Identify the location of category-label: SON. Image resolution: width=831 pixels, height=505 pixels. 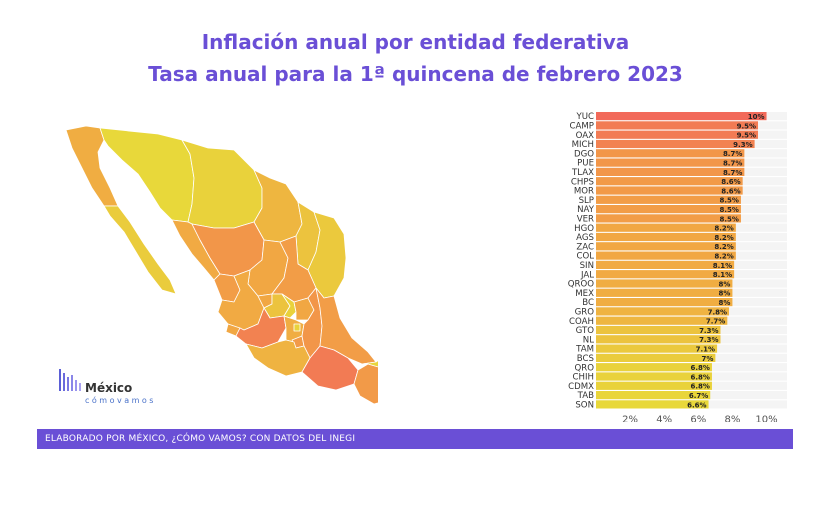
(584, 406).